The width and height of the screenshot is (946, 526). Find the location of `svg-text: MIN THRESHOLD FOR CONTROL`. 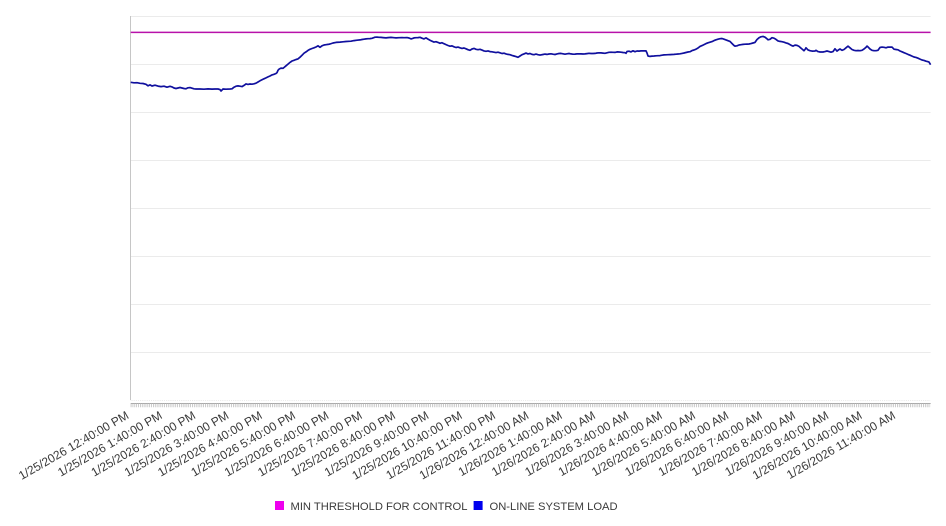

svg-text: MIN THRESHOLD FOR CONTROL is located at coordinates (379, 507).